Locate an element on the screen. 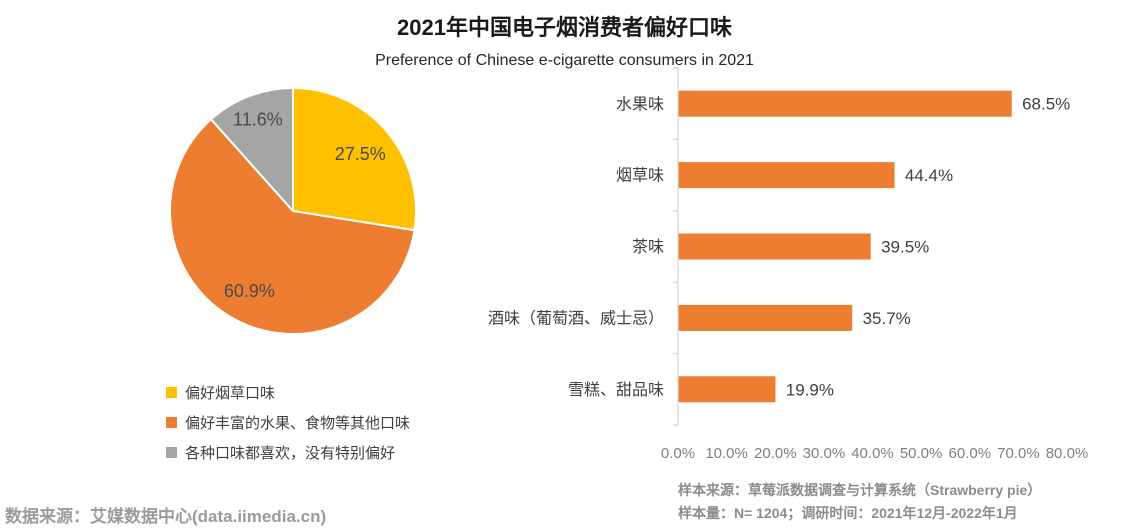  bar-category-label: 酒味（葡萄酒、威士忌） is located at coordinates (576, 319).